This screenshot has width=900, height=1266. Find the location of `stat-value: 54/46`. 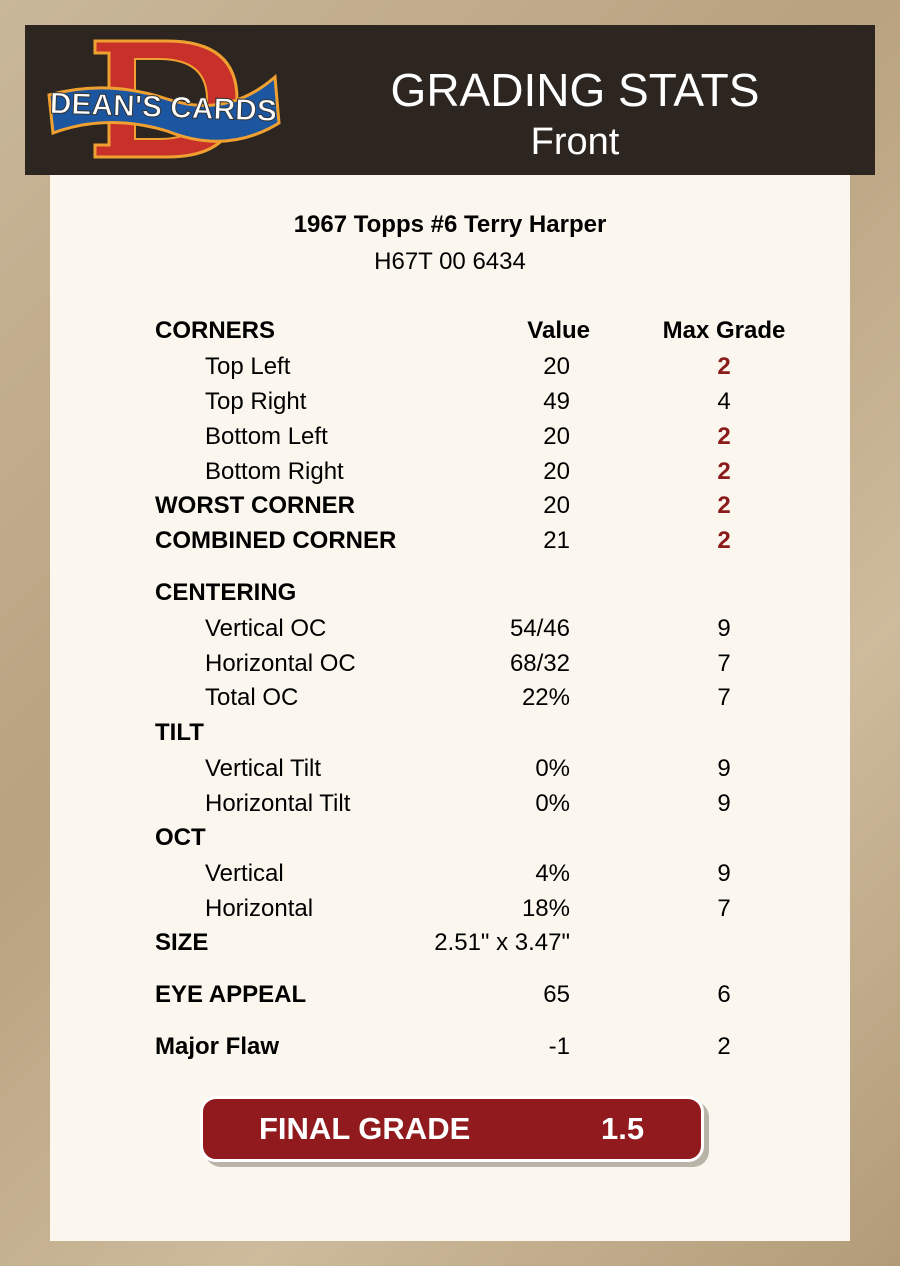

stat-value: 54/46 is located at coordinates (539, 628).